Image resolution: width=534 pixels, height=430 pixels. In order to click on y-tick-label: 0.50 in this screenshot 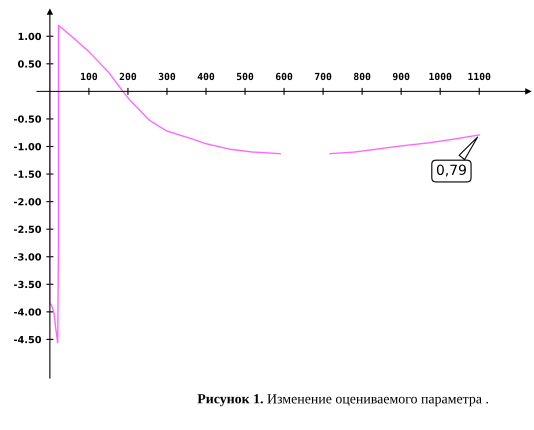, I will do `click(30, 64)`.